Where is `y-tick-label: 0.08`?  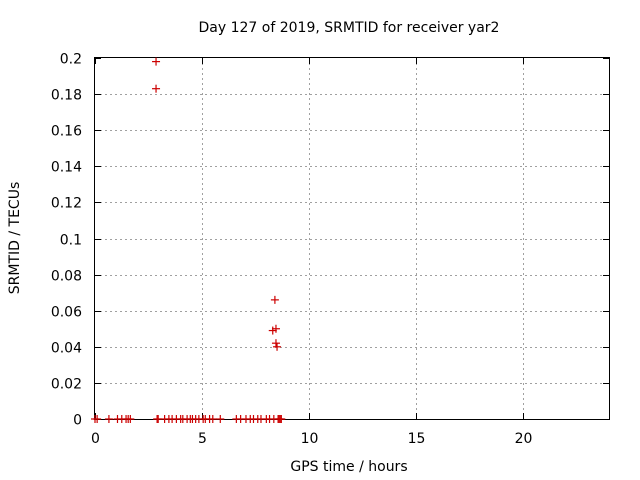
y-tick-label: 0.08 is located at coordinates (66, 277).